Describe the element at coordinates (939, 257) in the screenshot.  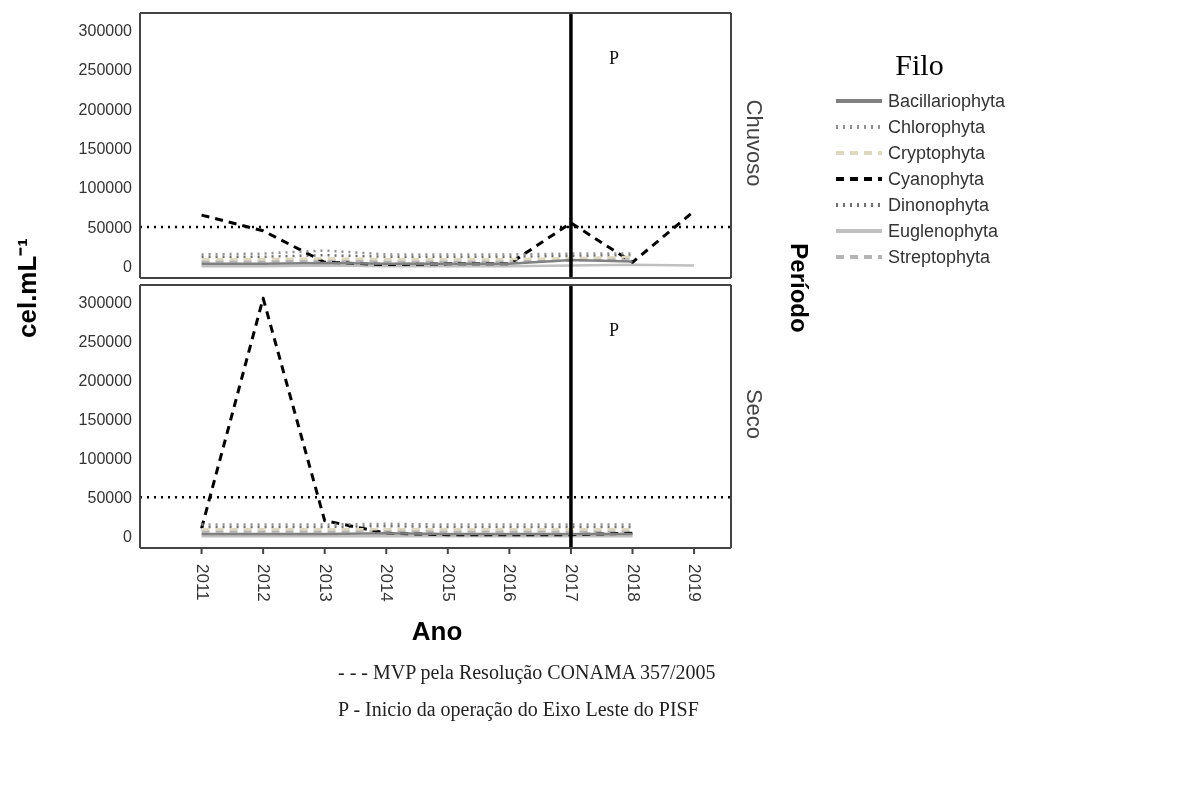
I see `legend-label: Streptophyta` at that location.